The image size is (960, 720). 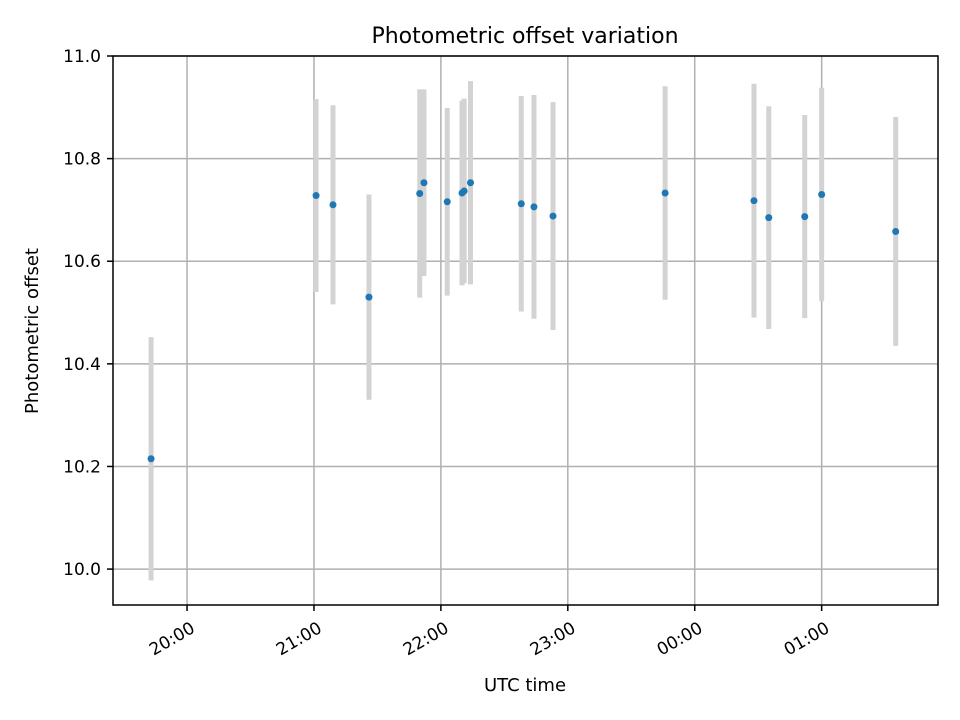 I want to click on x-axis-label: UTC time, so click(x=525, y=685).